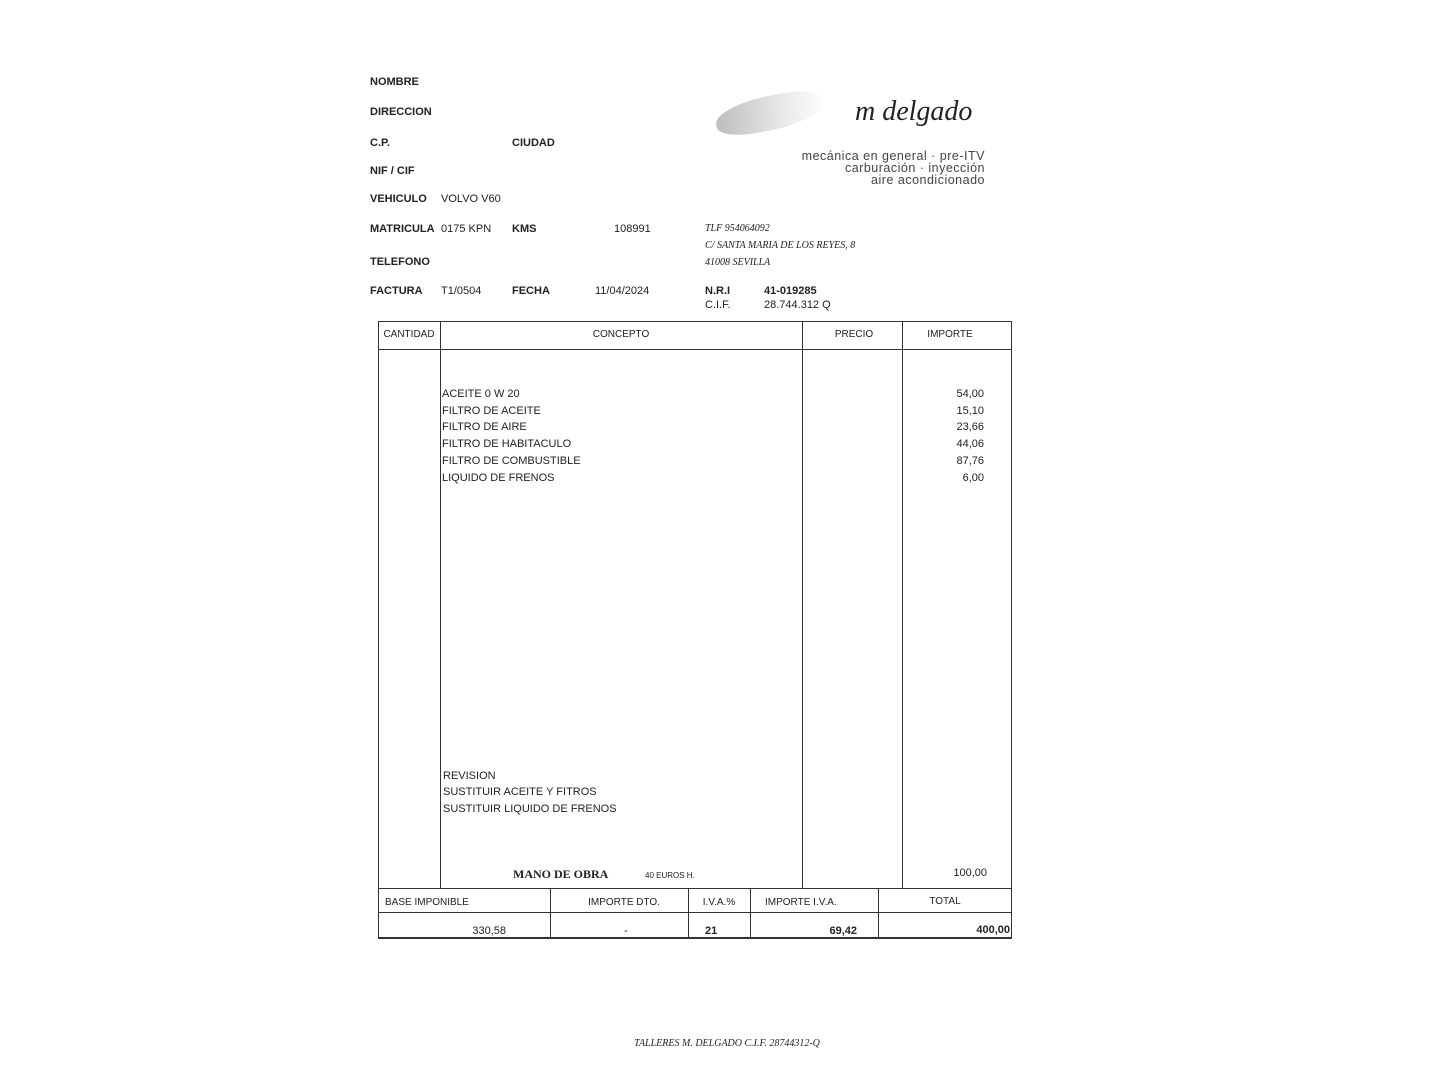  What do you see at coordinates (970, 427) in the screenshot?
I see `item-importe: 23,66` at bounding box center [970, 427].